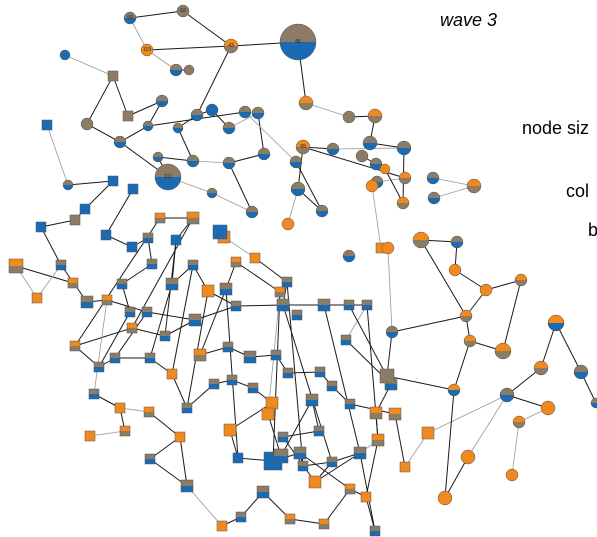 The image size is (597, 537). What do you see at coordinates (150, 358) in the screenshot?
I see `node-n89` at bounding box center [150, 358].